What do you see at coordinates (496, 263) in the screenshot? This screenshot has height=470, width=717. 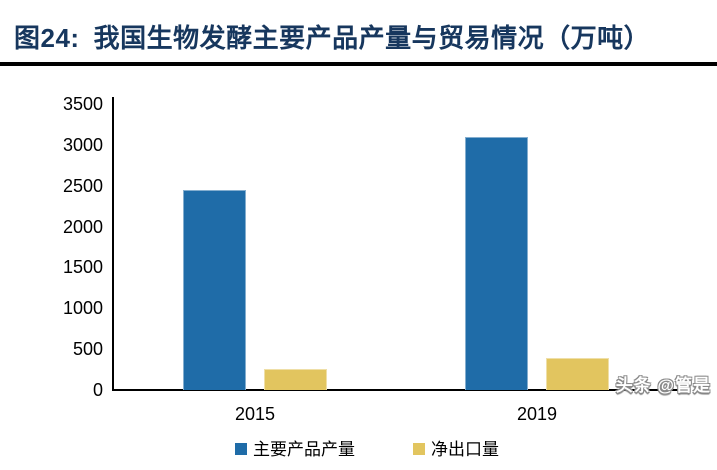 I see `bar-main-output-2019` at bounding box center [496, 263].